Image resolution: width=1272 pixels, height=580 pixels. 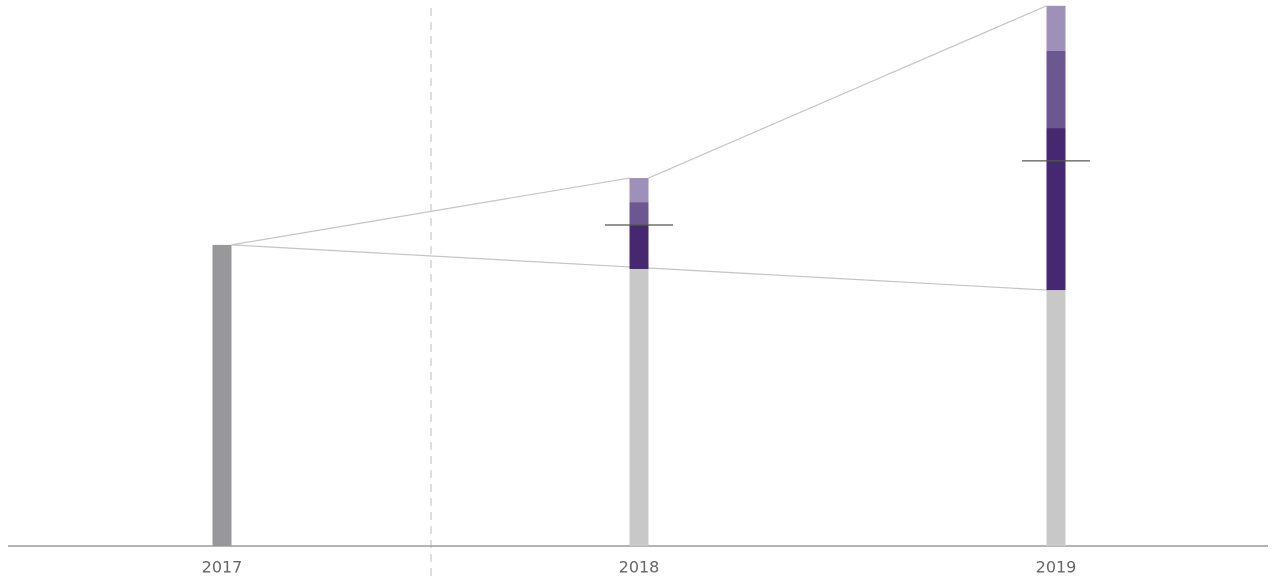 I want to click on x-tick-label: 2018, so click(x=639, y=567).